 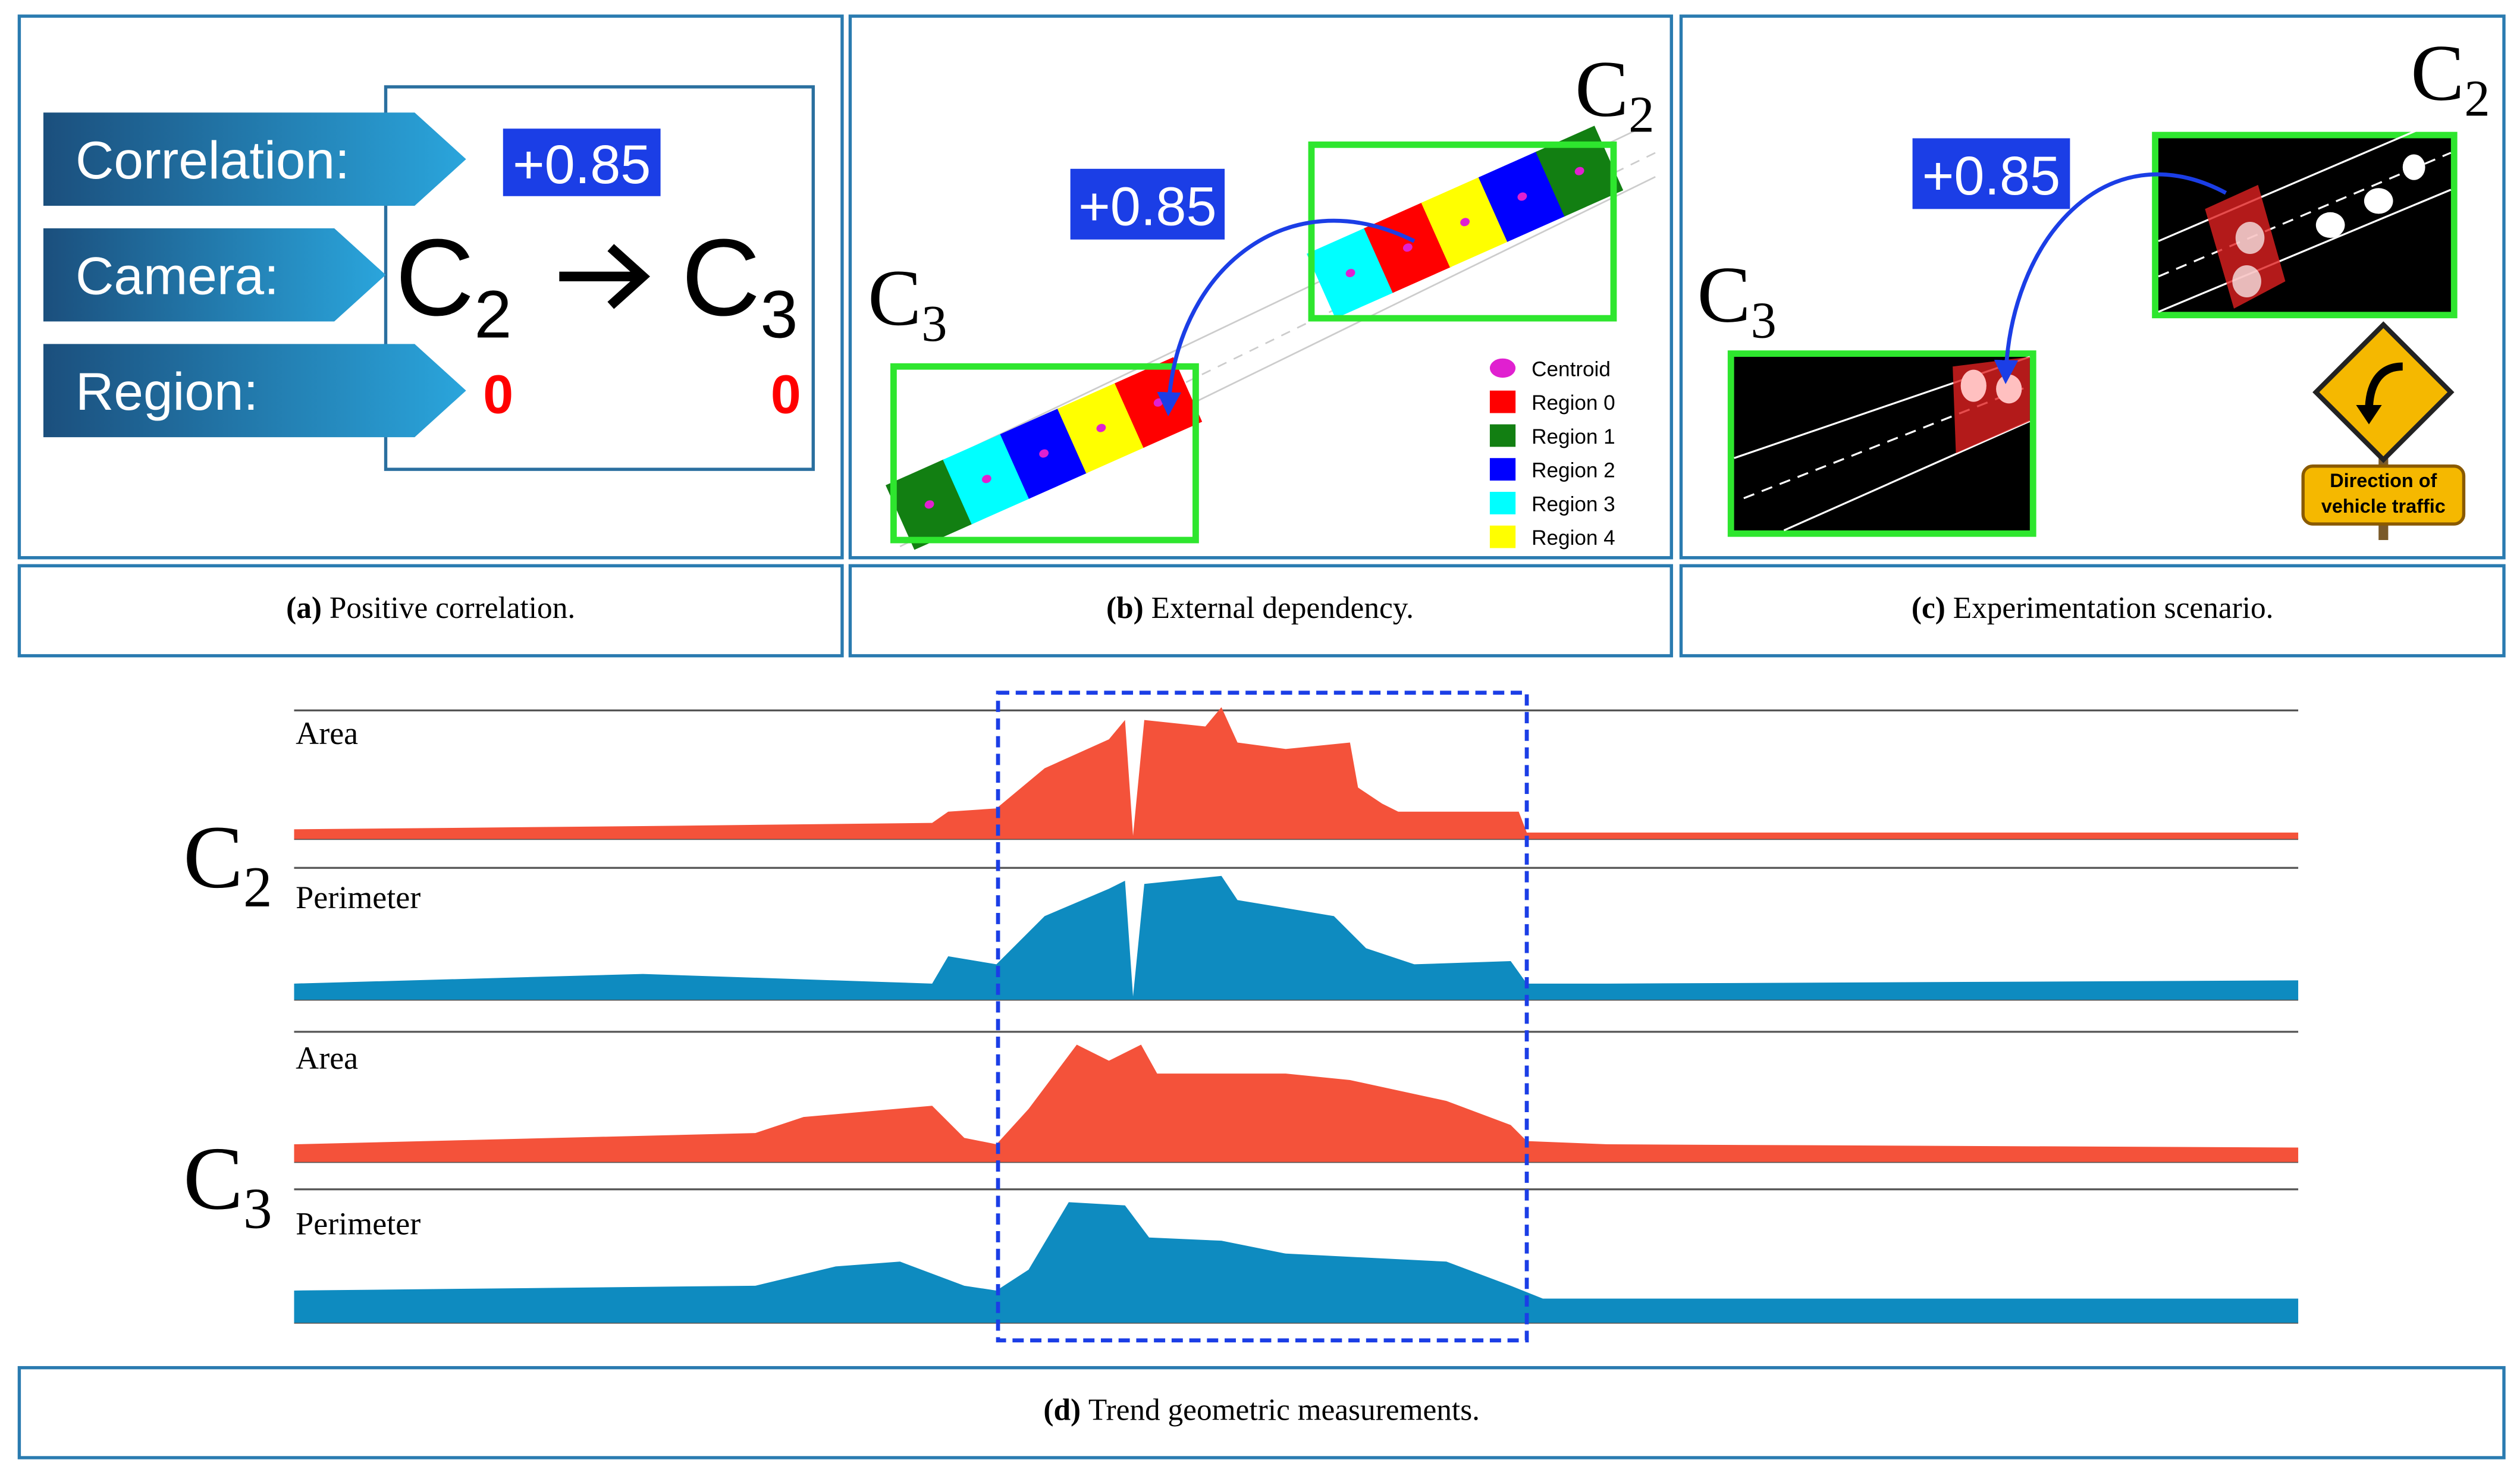 I want to click on label: Camera:, so click(x=178, y=276).